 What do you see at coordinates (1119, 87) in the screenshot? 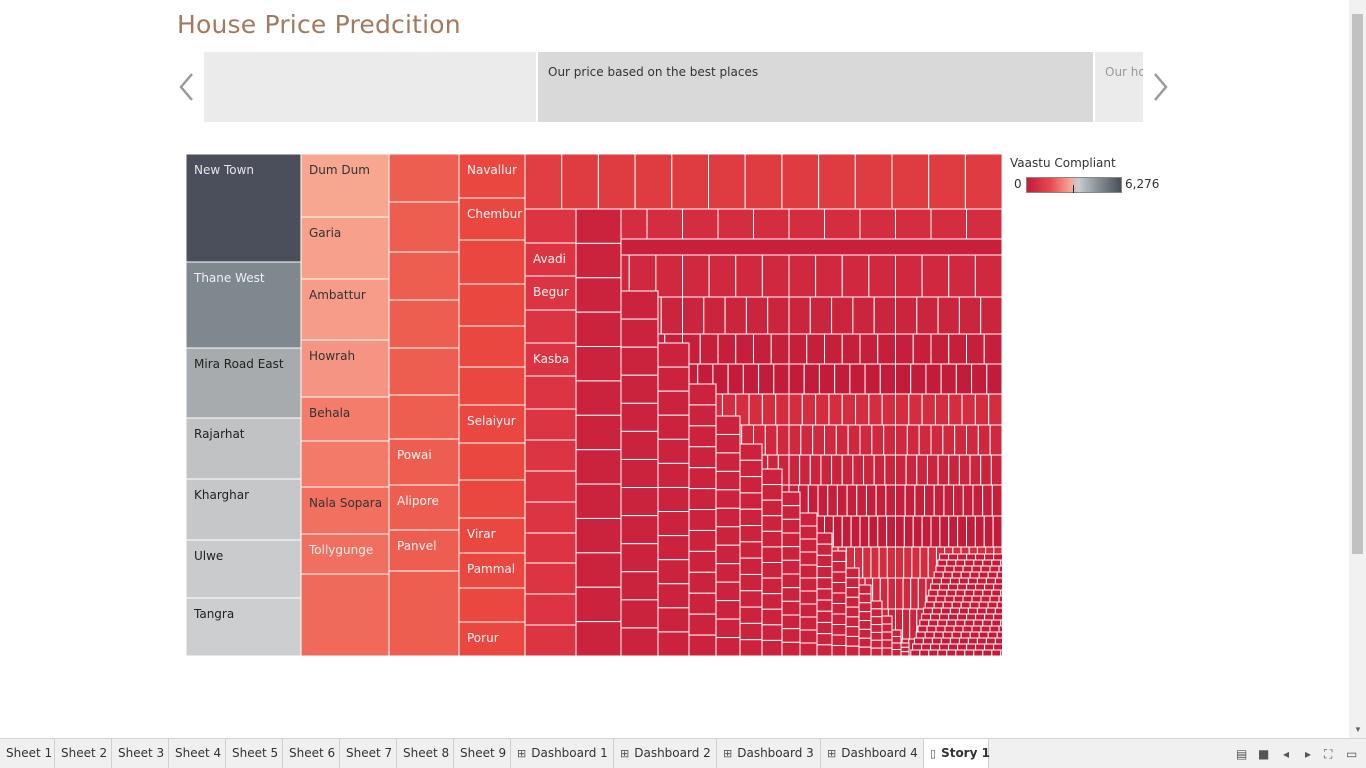
I see `story-caption-next: Our ho` at bounding box center [1119, 87].